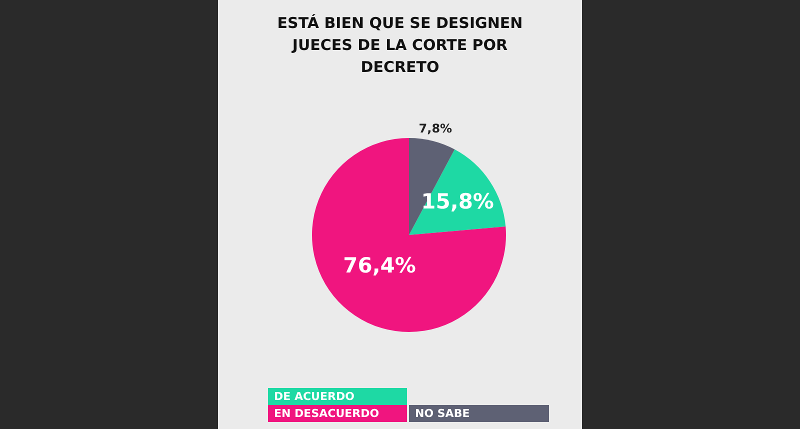  I want to click on chart-title: ESTÁ BIEN QUE SE DESIGNEN JUECES DE LA CORTE POR DECRETO, so click(400, 45).